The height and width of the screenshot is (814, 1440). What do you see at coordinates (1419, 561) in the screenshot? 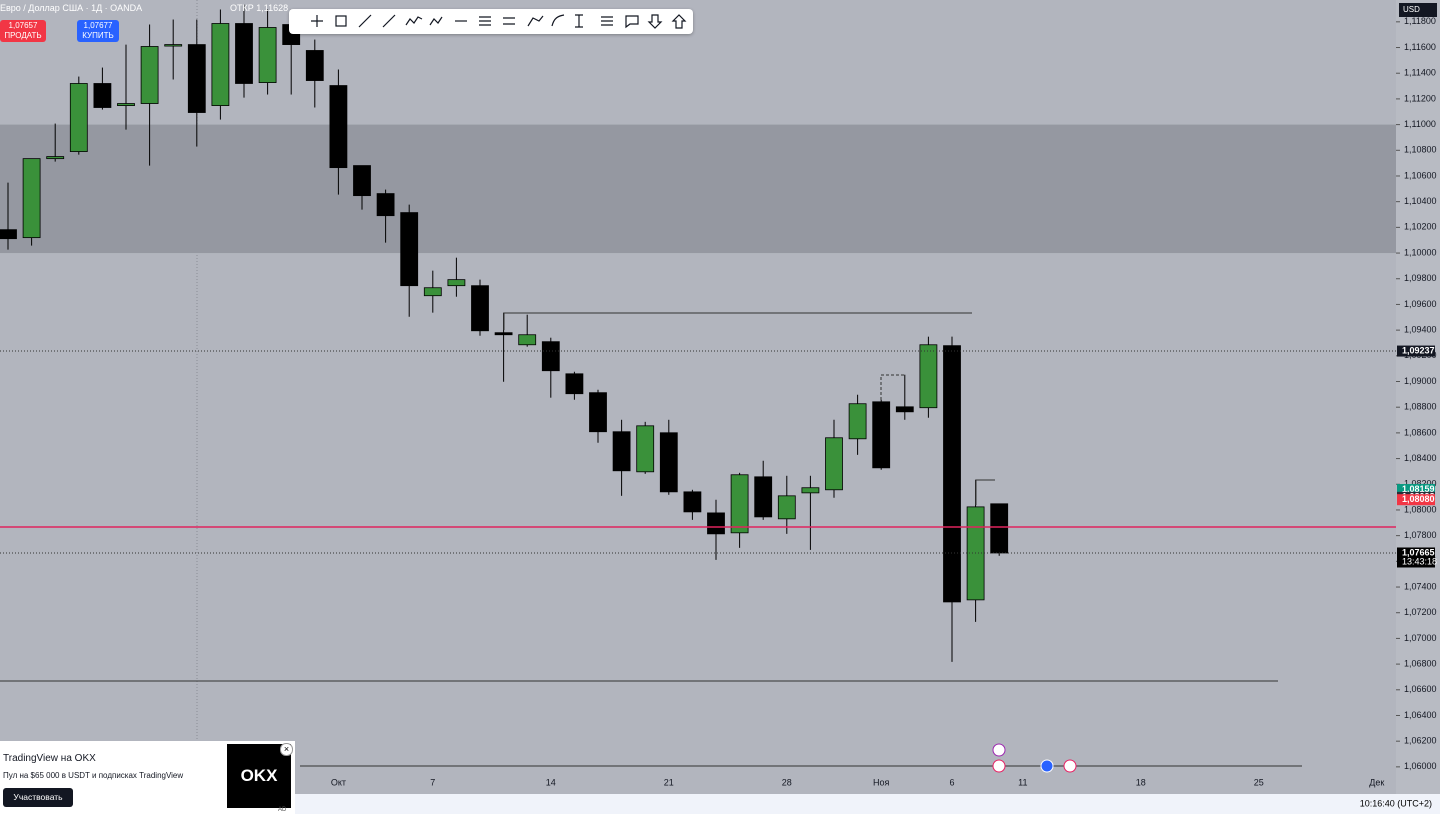
I see `countdown: 13:43:18` at bounding box center [1419, 561].